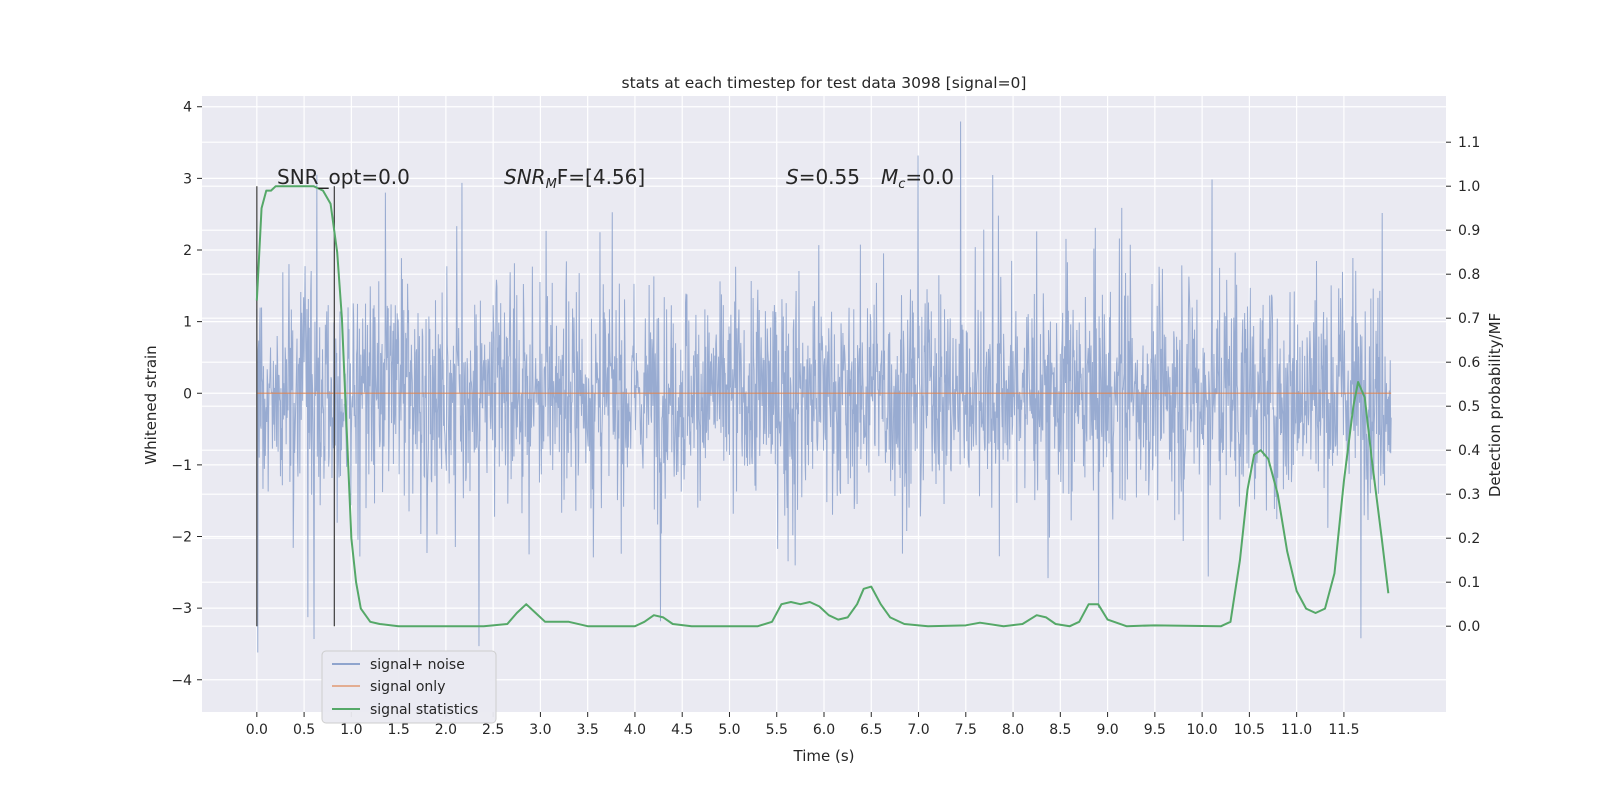 The height and width of the screenshot is (800, 1600). What do you see at coordinates (829, 177) in the screenshot?
I see `annotation-s-value: =0.55` at bounding box center [829, 177].